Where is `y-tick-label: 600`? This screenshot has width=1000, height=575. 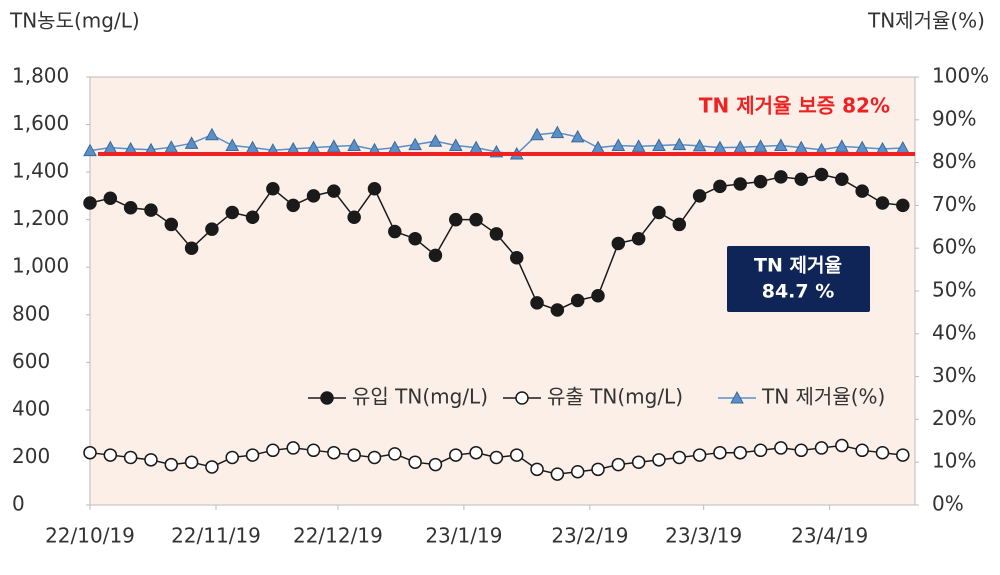
y-tick-label: 600 is located at coordinates (31, 361).